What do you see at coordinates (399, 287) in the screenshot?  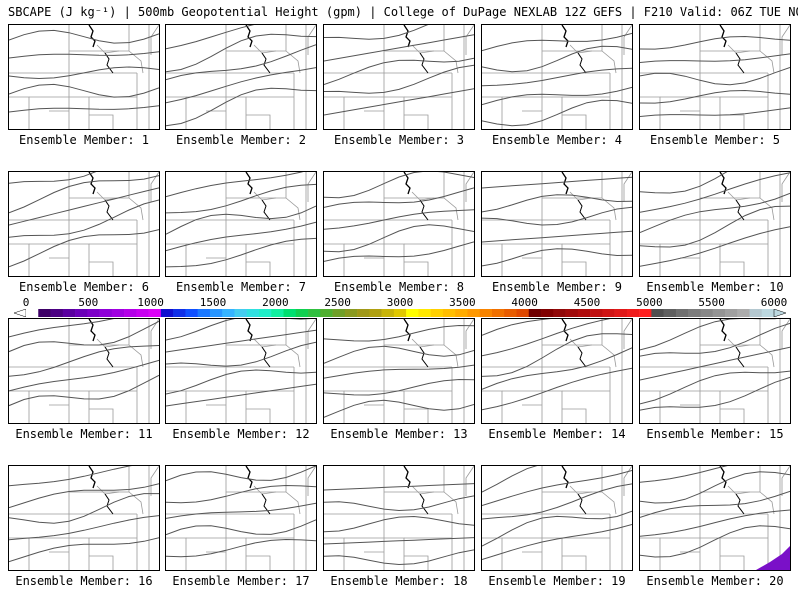 I see `panel-label: Ensemble Member: 8` at bounding box center [399, 287].